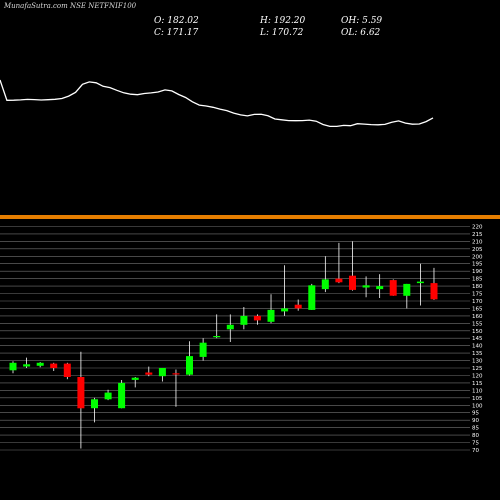 This screenshot has width=500, height=500. Describe the element at coordinates (477, 280) in the screenshot. I see `y-tick-label: 185` at that location.